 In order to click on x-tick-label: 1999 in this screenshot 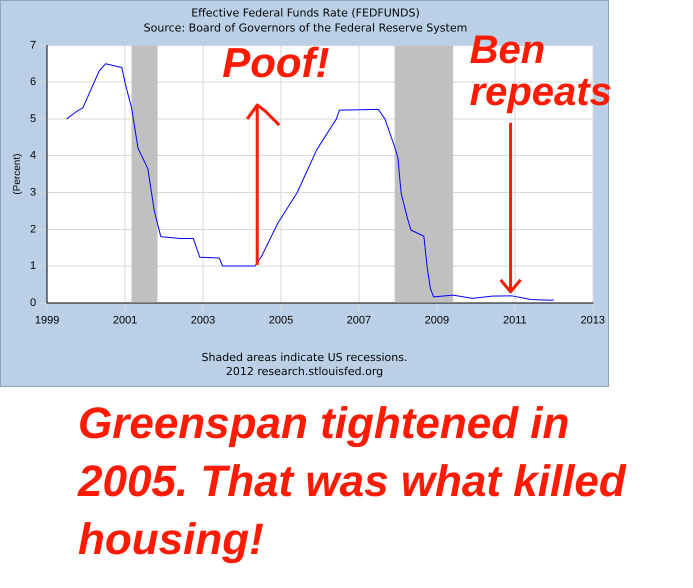, I will do `click(47, 320)`.